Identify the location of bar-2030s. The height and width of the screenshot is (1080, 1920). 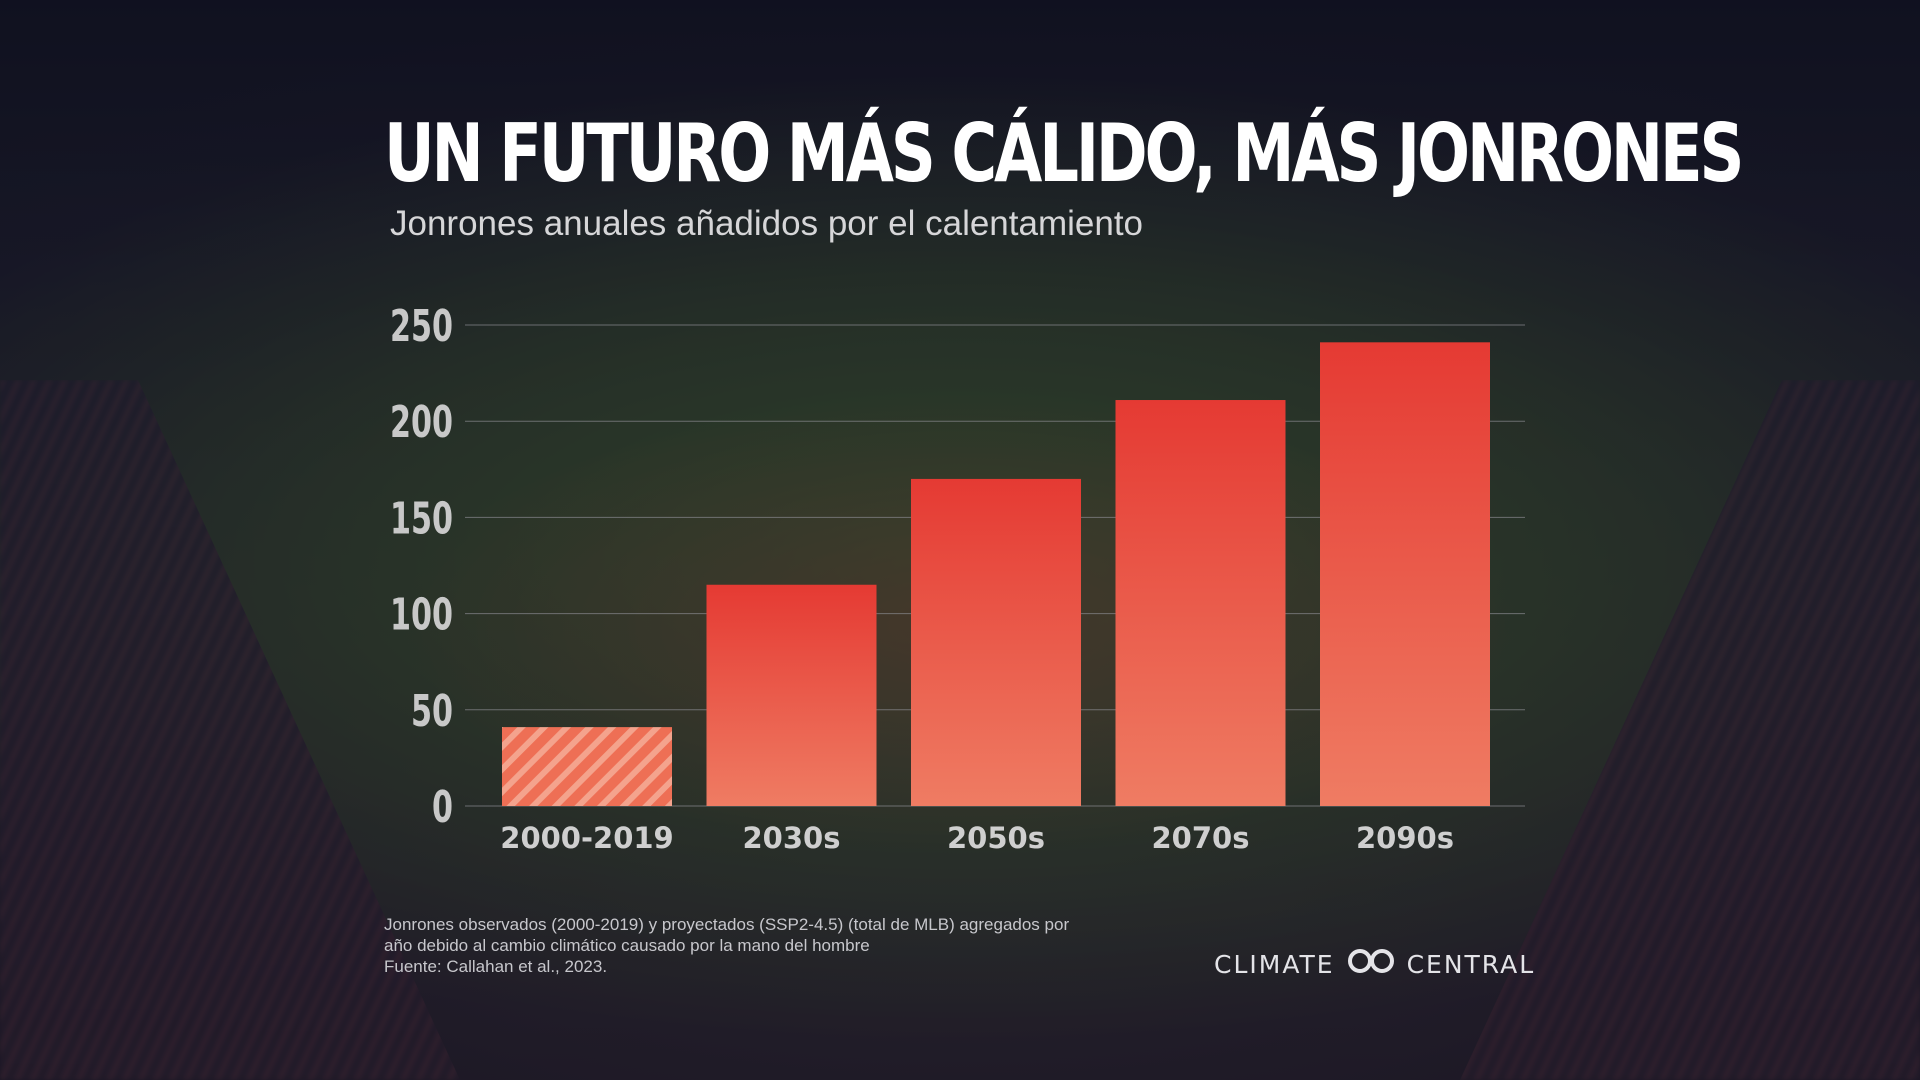
(791, 695).